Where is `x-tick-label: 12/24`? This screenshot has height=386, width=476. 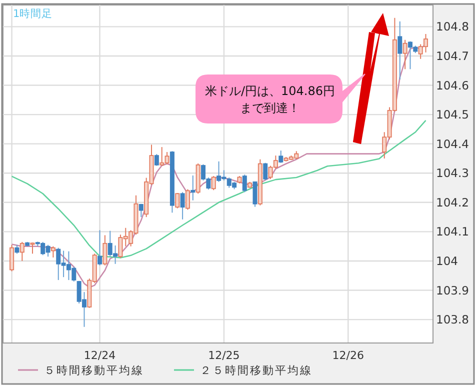
x-tick-label: 12/24 is located at coordinates (100, 355).